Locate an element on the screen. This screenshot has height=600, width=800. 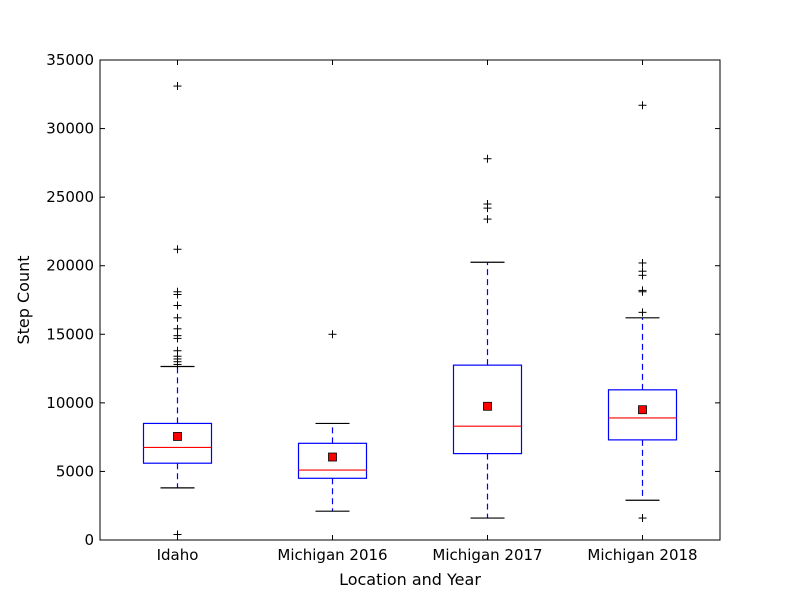
x-tick-label: Michigan 2017 is located at coordinates (487, 555).